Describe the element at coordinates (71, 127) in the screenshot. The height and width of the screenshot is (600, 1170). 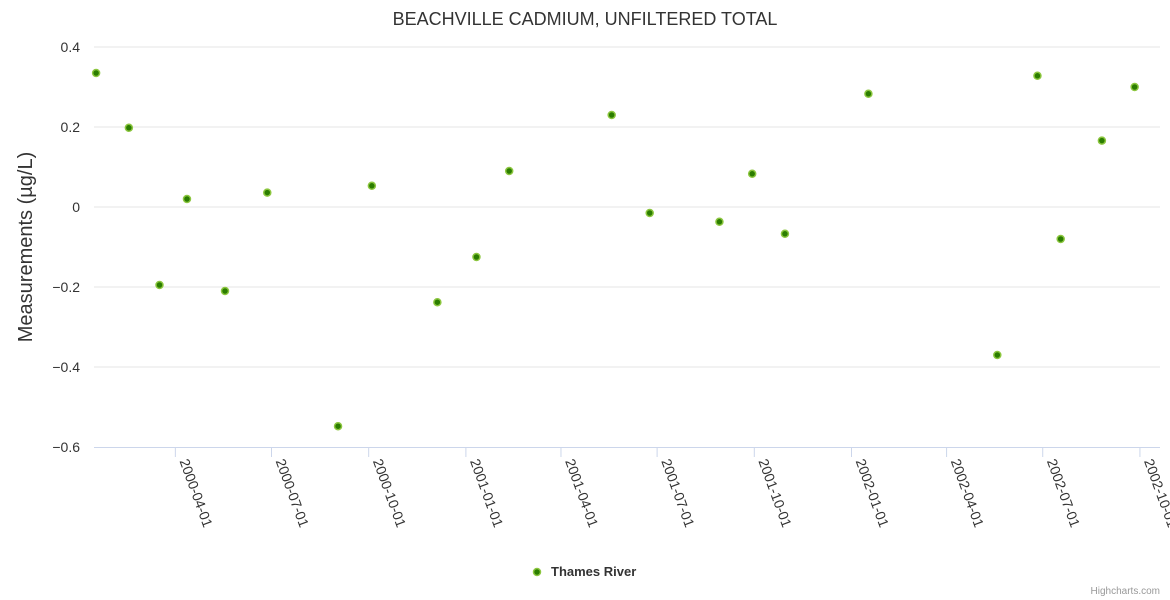
I see `y-tick-label: 0.2` at that location.